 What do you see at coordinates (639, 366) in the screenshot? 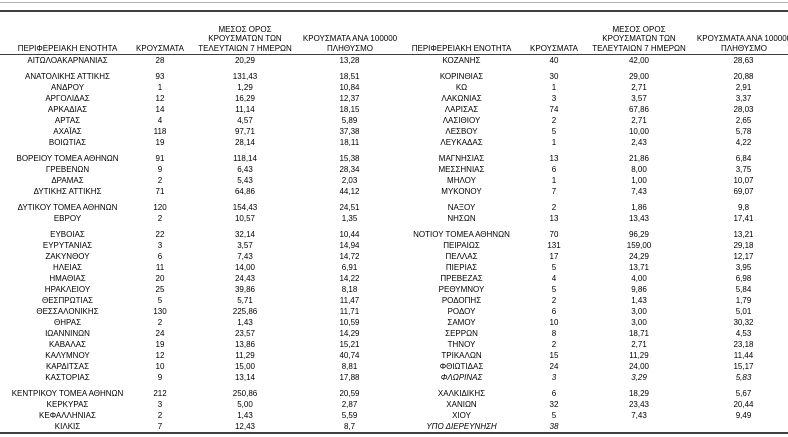
I see `avg7-value: 24,00` at bounding box center [639, 366].